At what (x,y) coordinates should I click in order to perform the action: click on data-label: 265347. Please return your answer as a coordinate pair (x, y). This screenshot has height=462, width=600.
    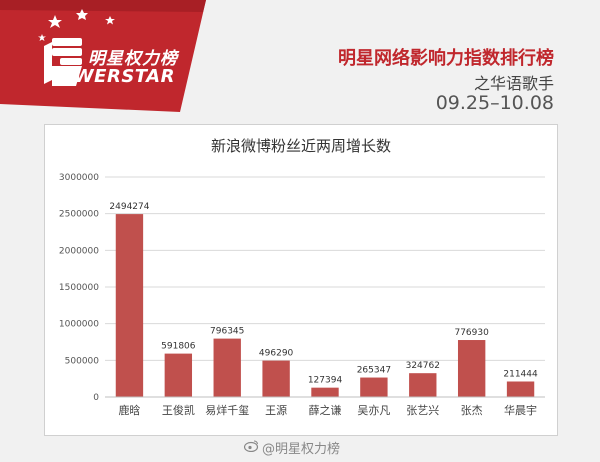
    Looking at the image, I should click on (374, 371).